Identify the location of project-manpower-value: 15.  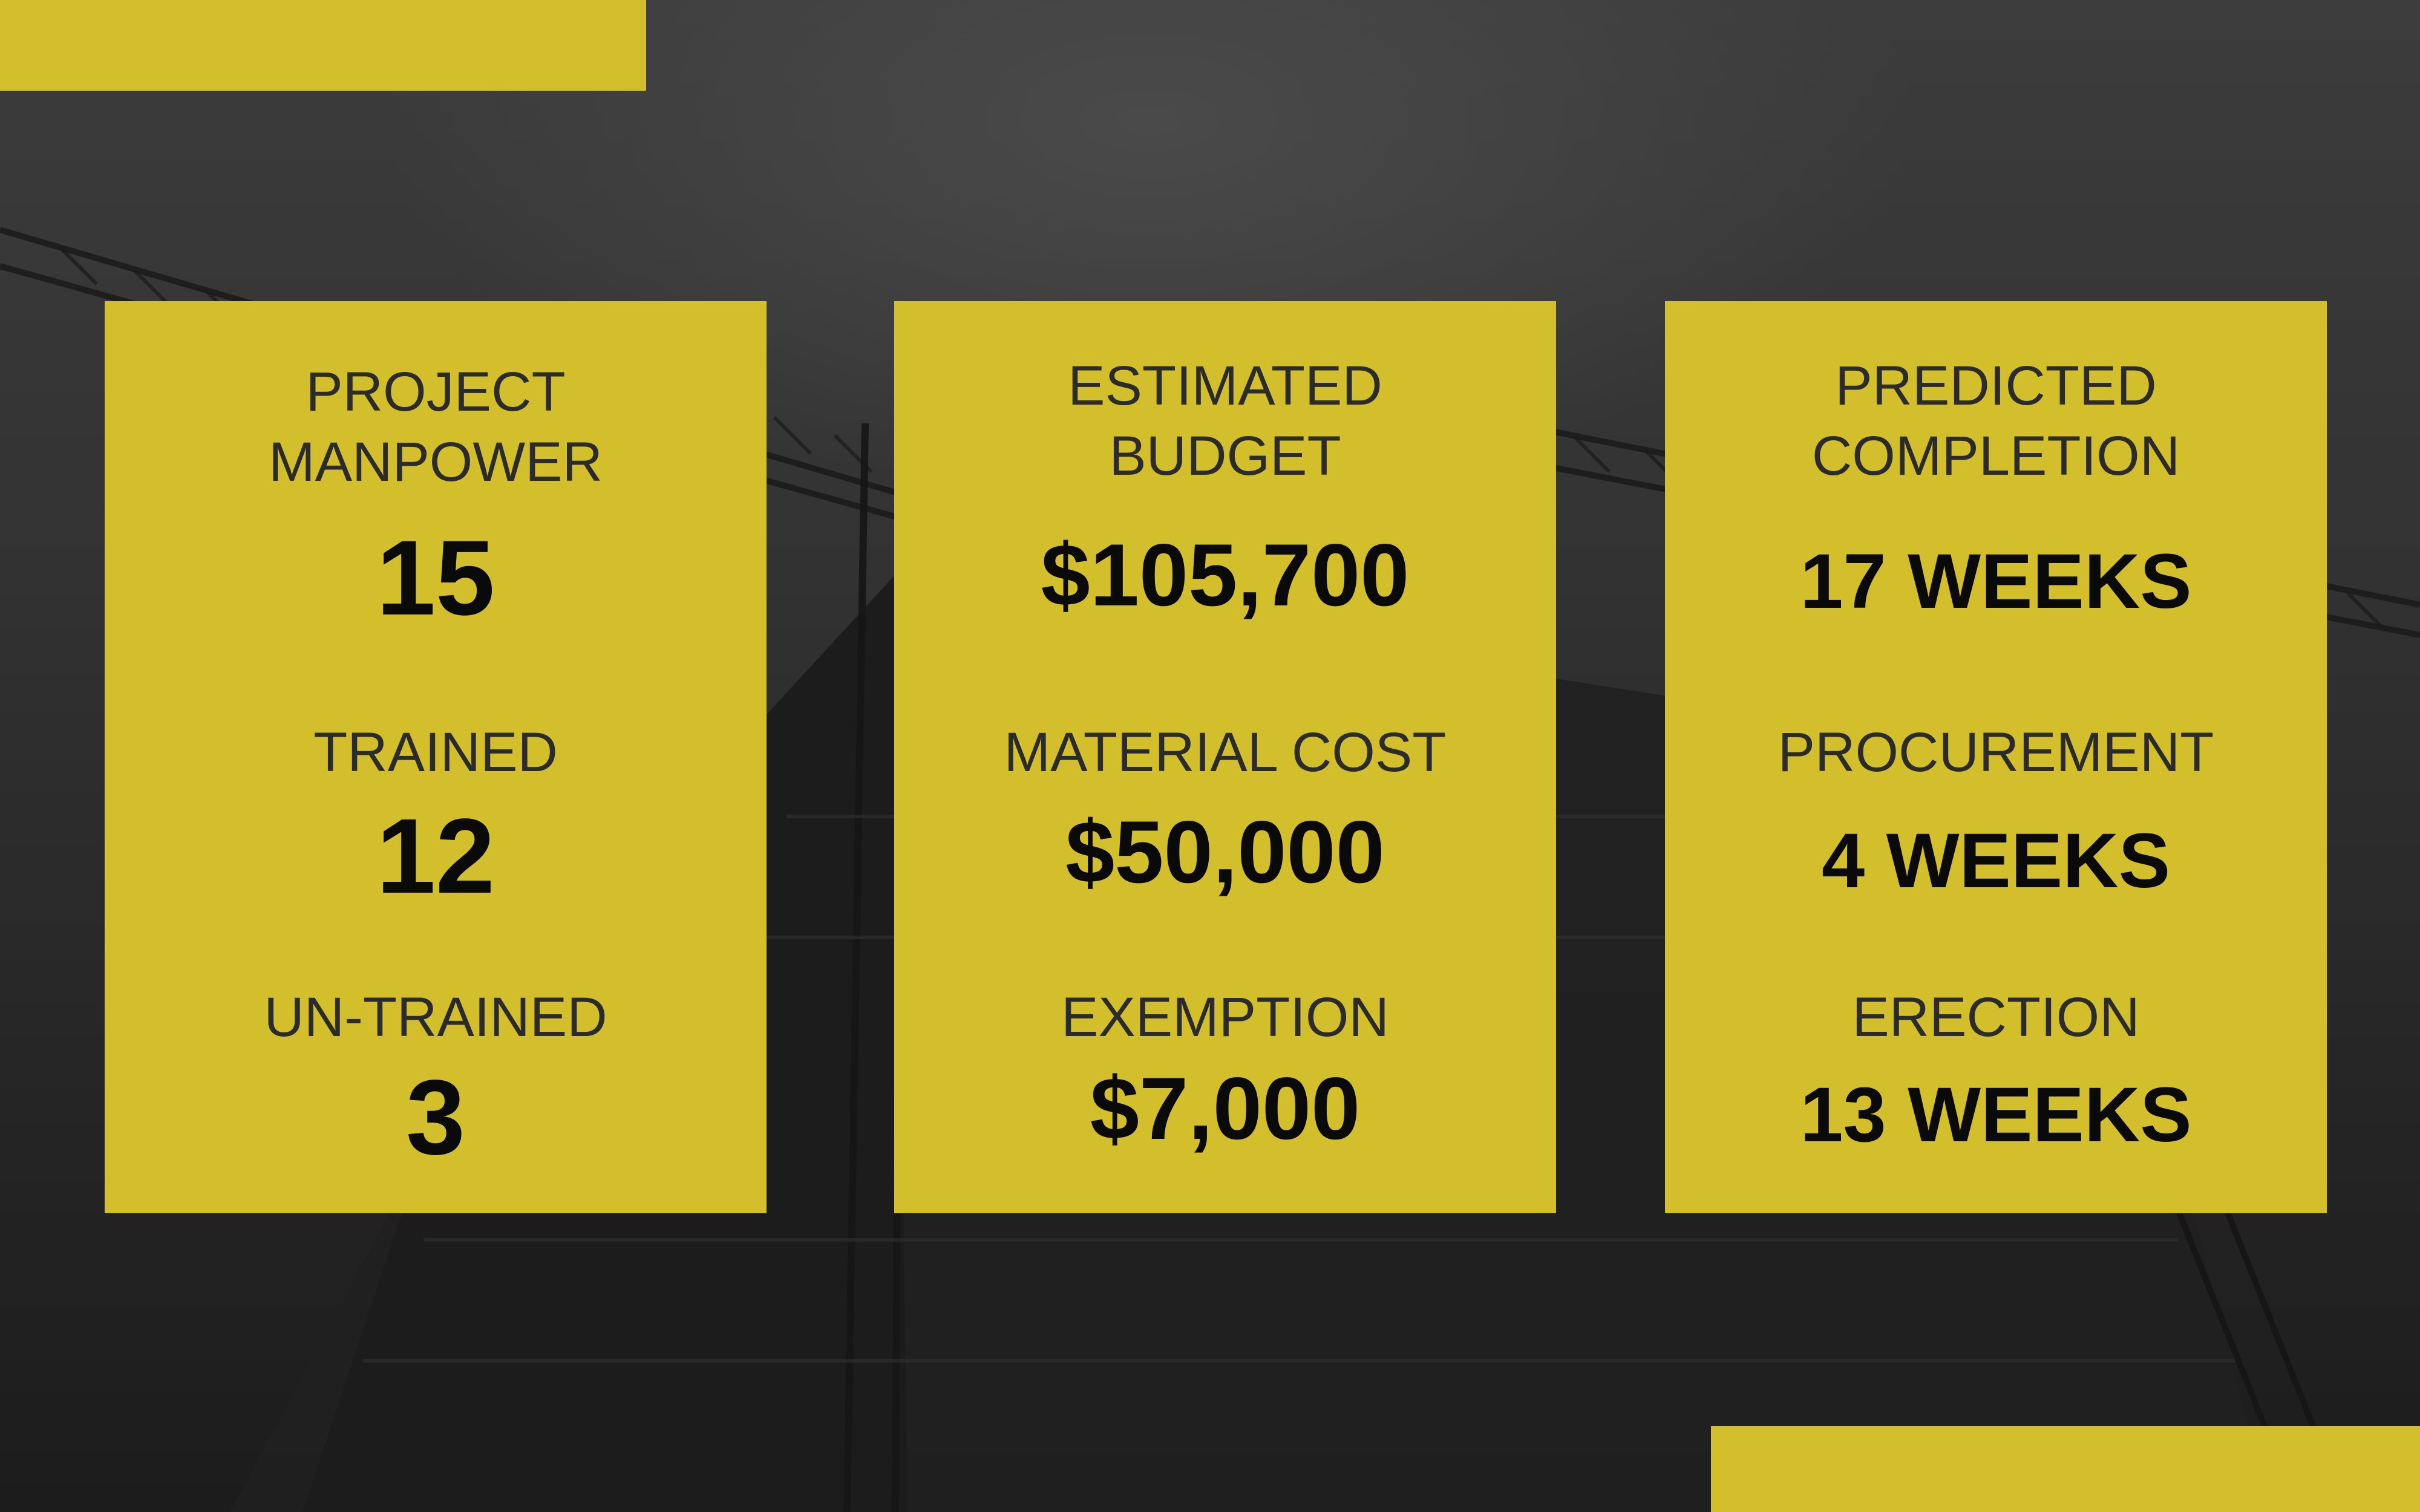
(435, 578).